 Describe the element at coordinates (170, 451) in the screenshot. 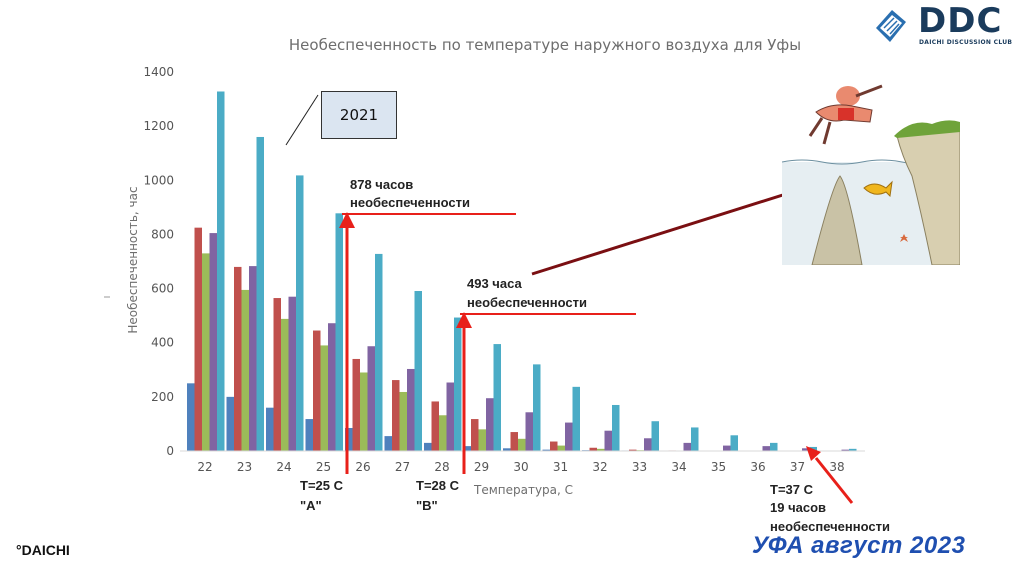

I see `y-tick-label: 0` at that location.